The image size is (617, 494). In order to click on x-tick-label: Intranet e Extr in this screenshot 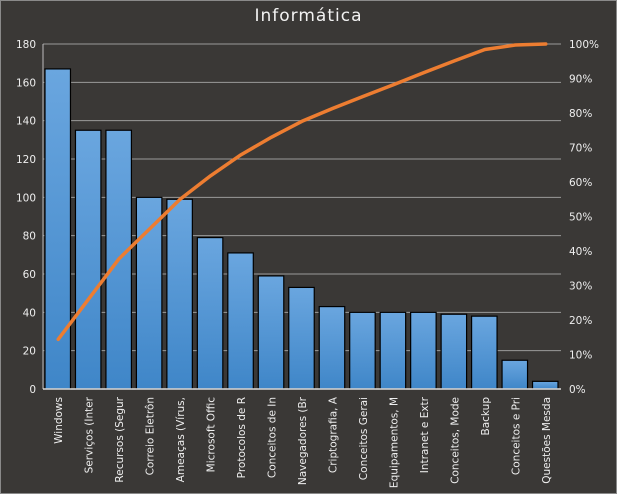, I will do `click(425, 434)`.